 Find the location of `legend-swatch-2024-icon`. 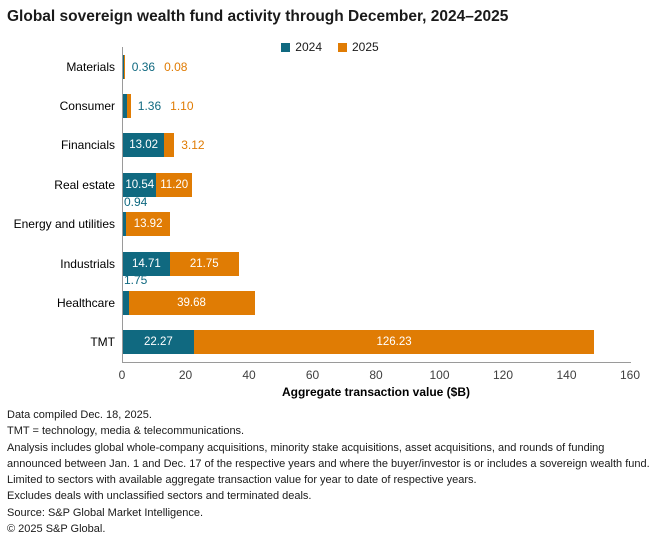

legend-swatch-2024-icon is located at coordinates (286, 47).